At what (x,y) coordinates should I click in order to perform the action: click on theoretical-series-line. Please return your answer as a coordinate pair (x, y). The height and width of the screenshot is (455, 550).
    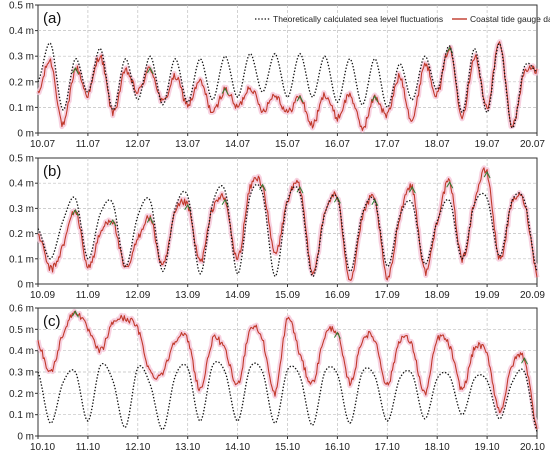
    Looking at the image, I should click on (287, 396).